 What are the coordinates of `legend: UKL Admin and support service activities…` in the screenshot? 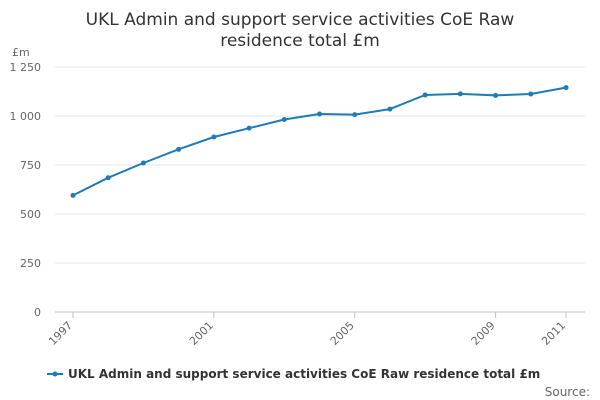 It's located at (293, 374).